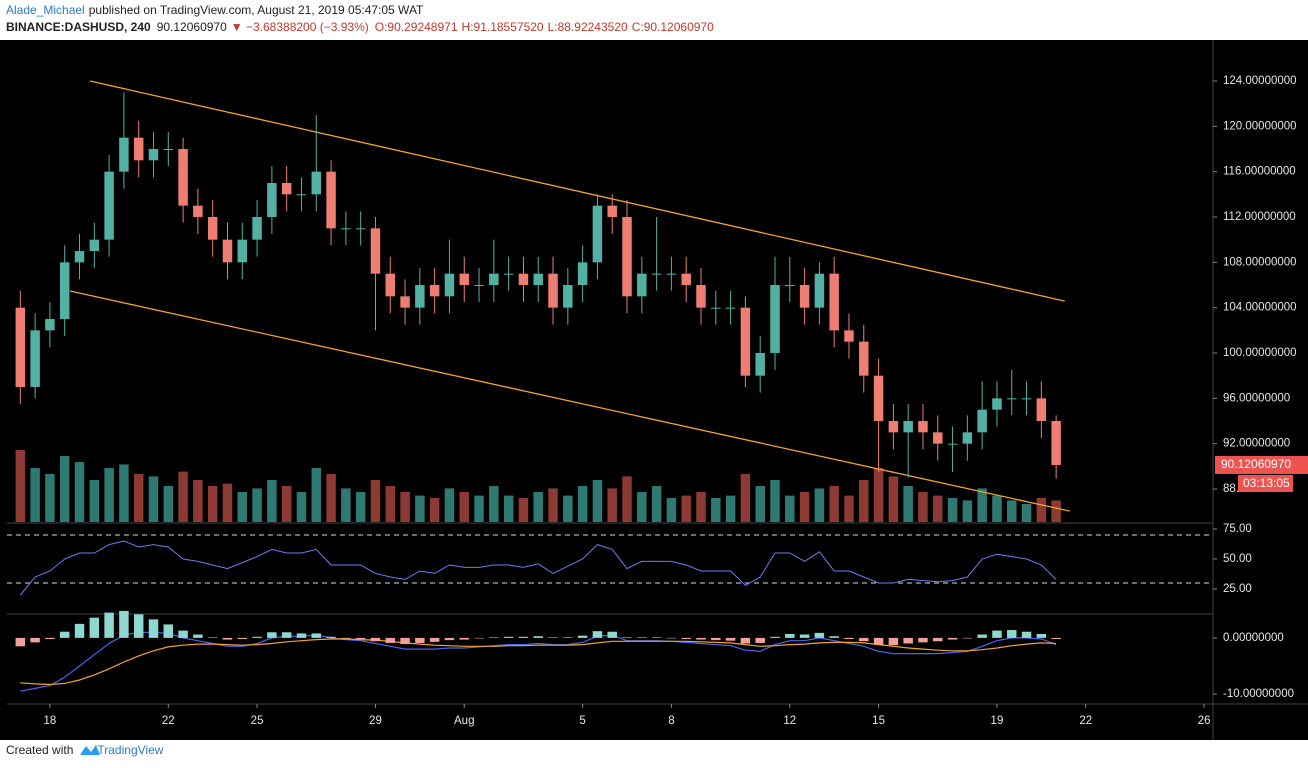  Describe the element at coordinates (673, 27) in the screenshot. I see `quote: C:90.12060970` at that location.